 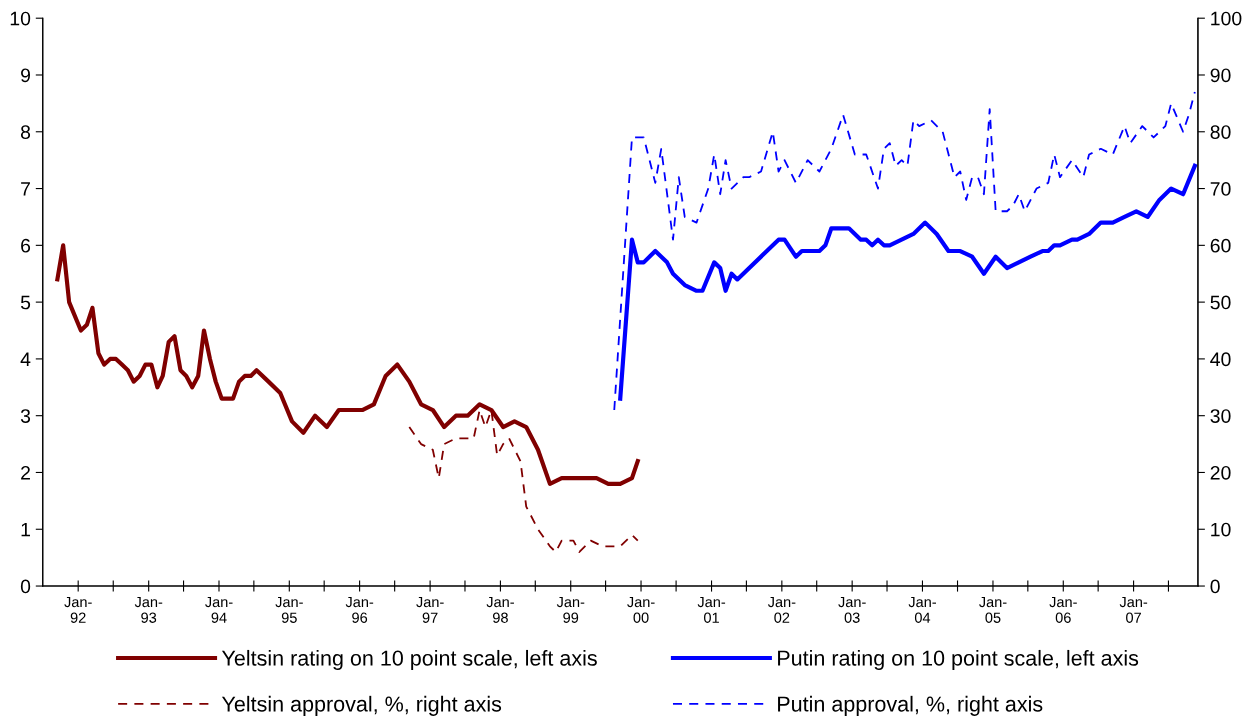 What do you see at coordinates (361, 705) in the screenshot?
I see `legend-label: Yeltsin approval, %, right axis` at bounding box center [361, 705].